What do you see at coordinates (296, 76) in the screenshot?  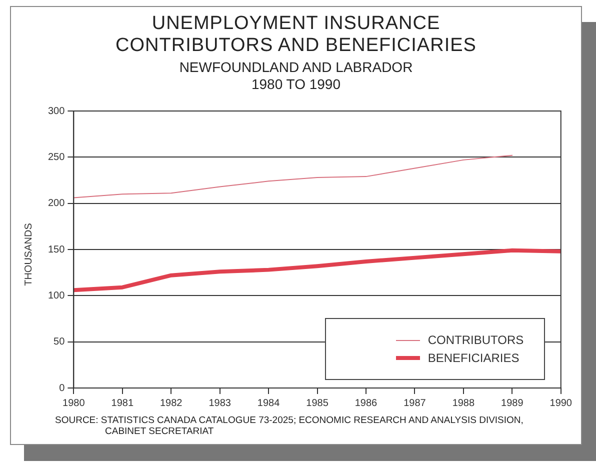 I see `chart-subtitle: NEWFOUNDLAND AND LABRADOR 1980 TO 1990` at bounding box center [296, 76].